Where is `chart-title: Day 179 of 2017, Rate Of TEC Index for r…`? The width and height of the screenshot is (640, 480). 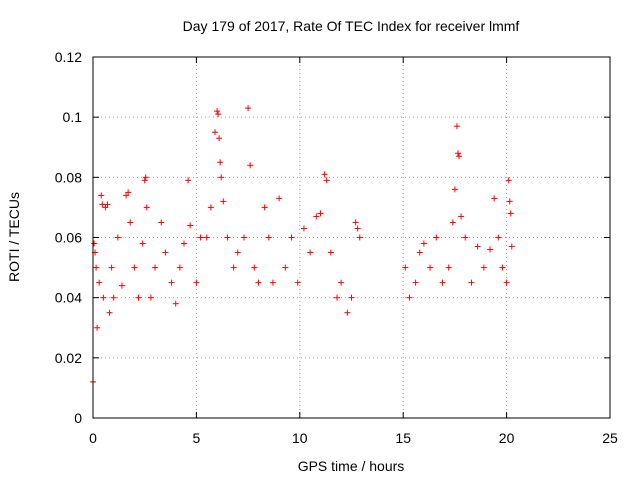
chart-title: Day 179 of 2017, Rate Of TEC Index for r… is located at coordinates (351, 26).